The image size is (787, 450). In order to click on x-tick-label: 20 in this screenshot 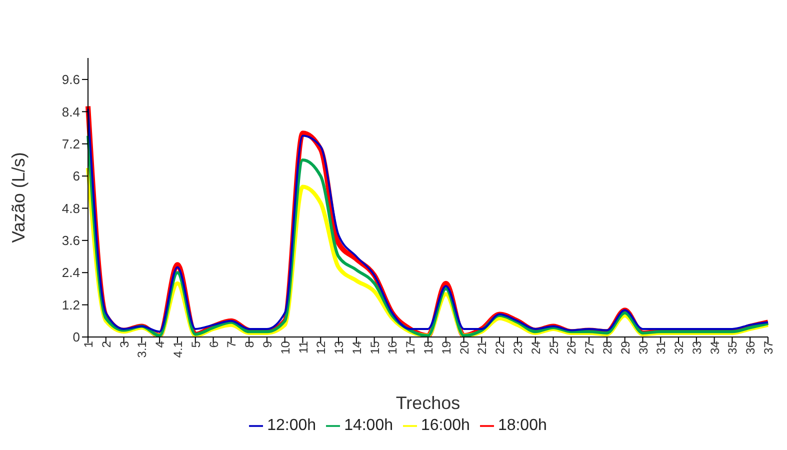, I will do `click(464, 347)`.